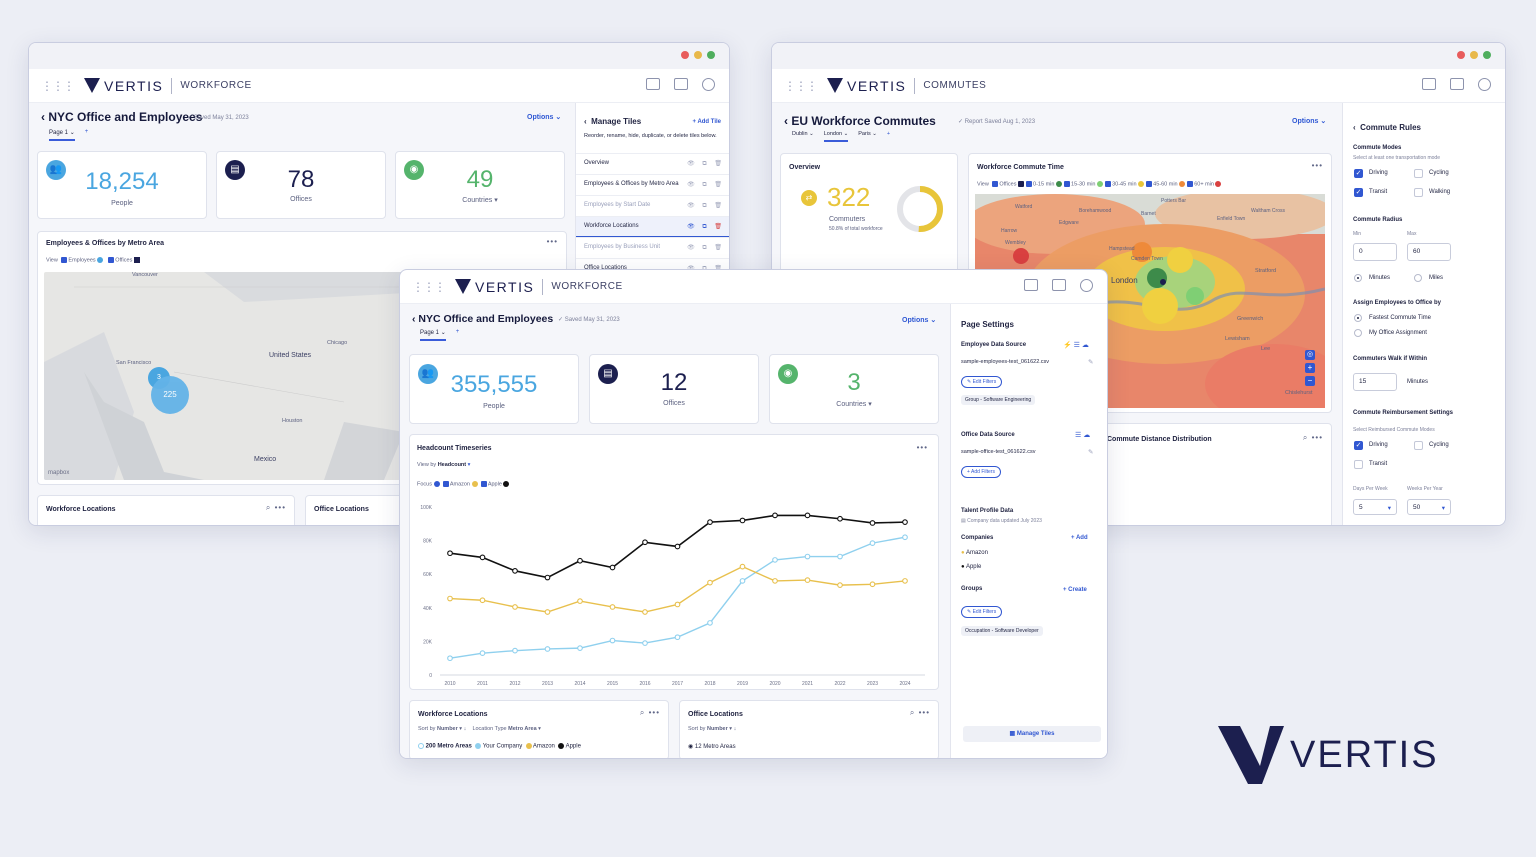 This screenshot has height=857, width=1536. I want to click on manage-tiles-button: ▦ Manage Tiles, so click(1032, 734).